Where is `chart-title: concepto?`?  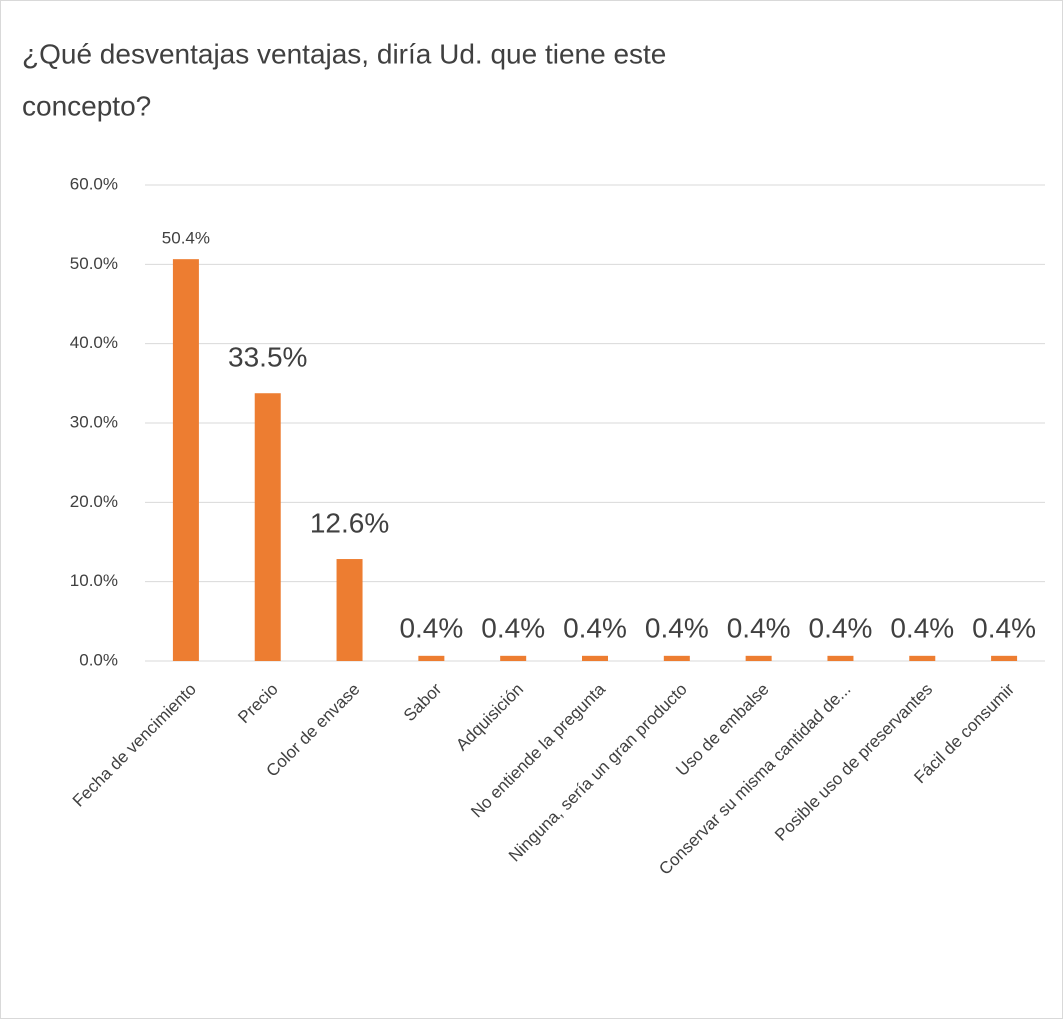
chart-title: concepto? is located at coordinates (86, 105).